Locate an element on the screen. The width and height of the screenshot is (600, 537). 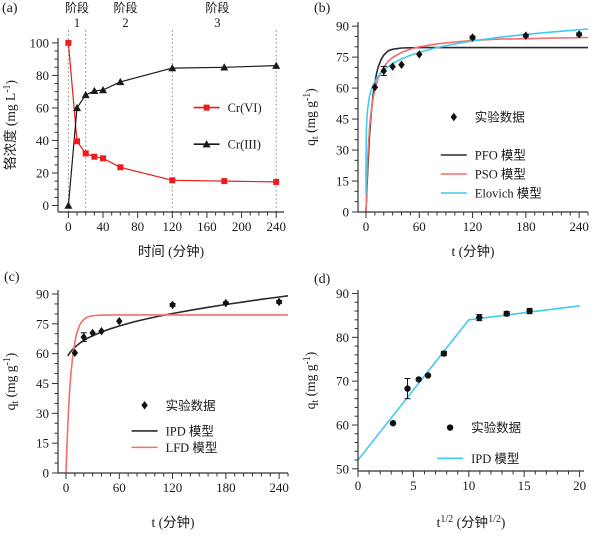
x-tick-label: 160 is located at coordinates (207, 226).